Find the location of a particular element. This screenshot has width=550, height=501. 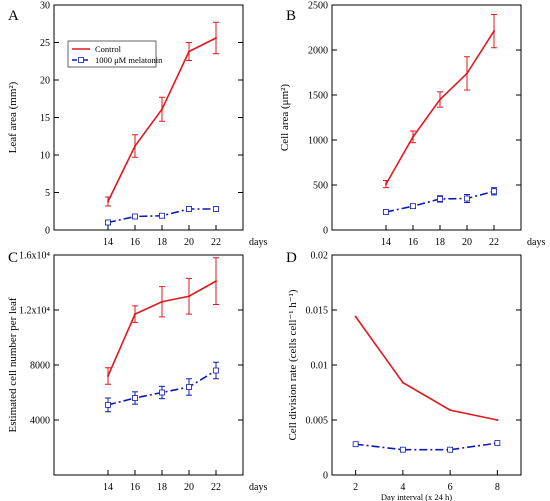

series-line-d-control is located at coordinates (426, 368).